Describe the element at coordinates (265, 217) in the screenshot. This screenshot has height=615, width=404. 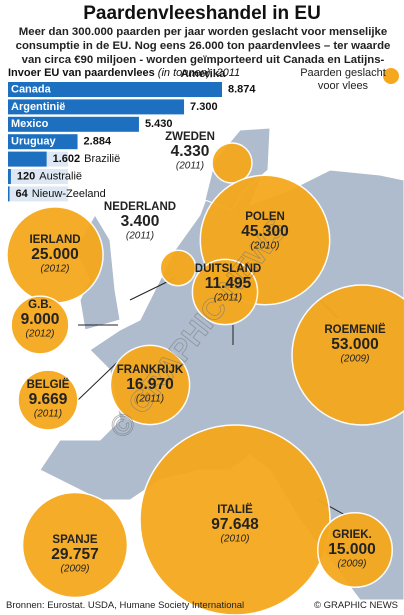
I see `bubble-name: POLEN` at that location.